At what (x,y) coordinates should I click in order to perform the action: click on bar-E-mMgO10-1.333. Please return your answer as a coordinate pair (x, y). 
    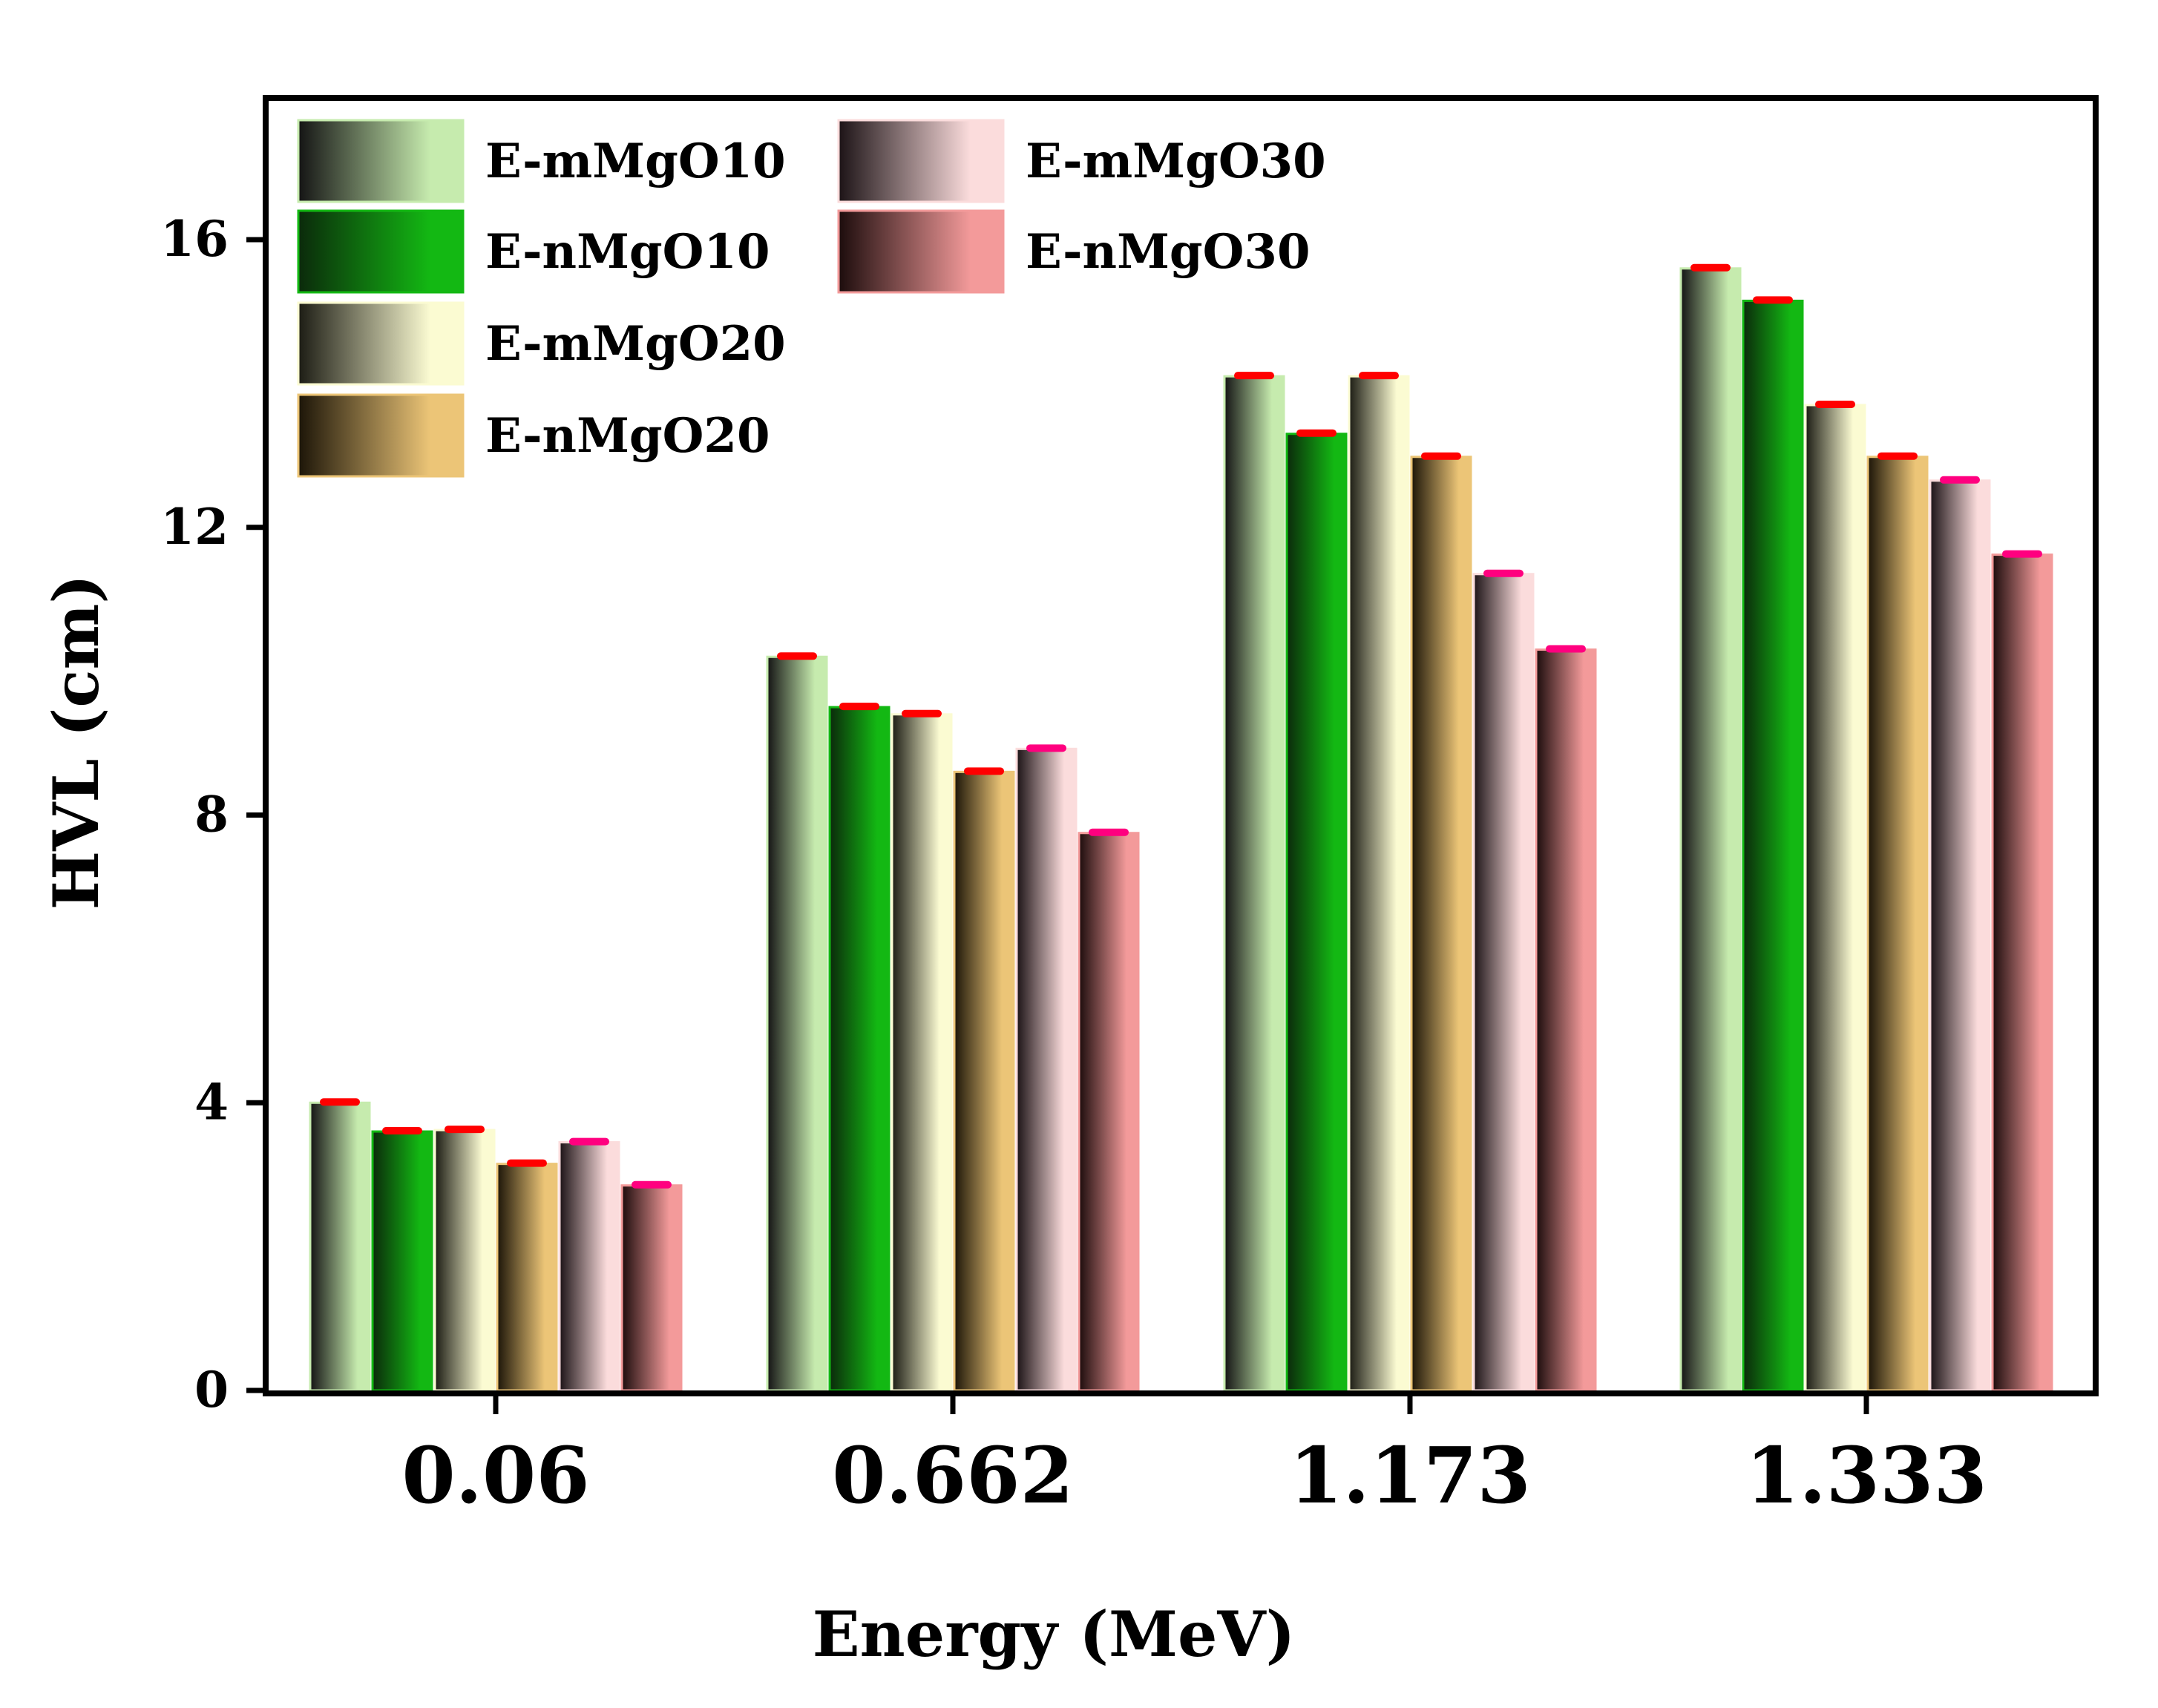
    Looking at the image, I should click on (1710, 829).